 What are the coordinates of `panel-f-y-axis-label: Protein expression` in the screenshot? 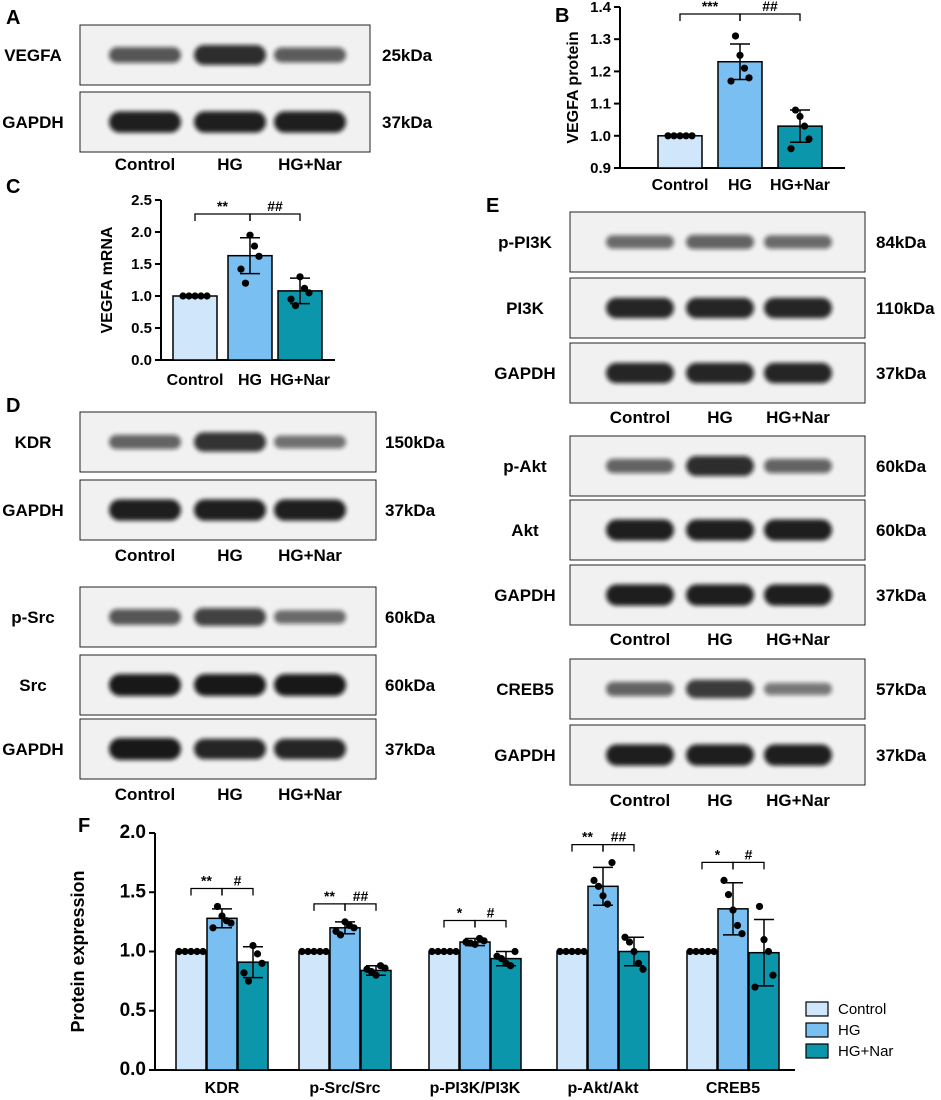 It's located at (78, 951).